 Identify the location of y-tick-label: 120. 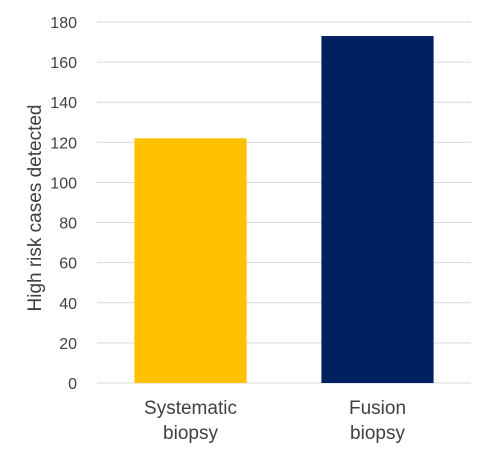
(63, 143).